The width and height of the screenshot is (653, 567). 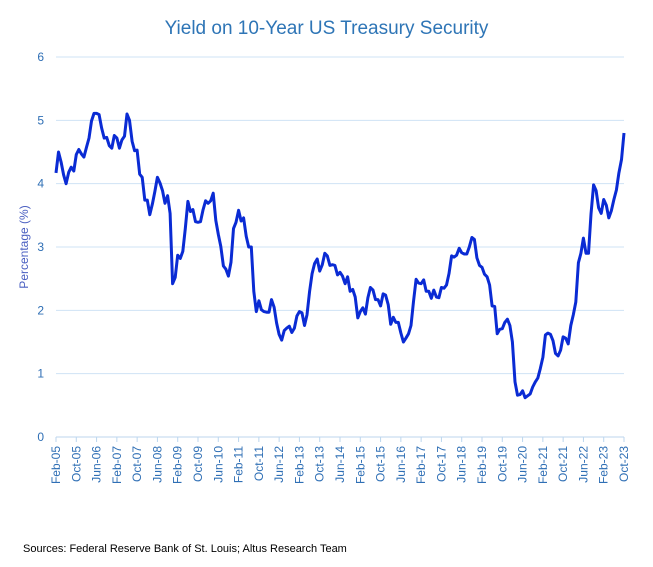 What do you see at coordinates (40, 120) in the screenshot?
I see `y-tick-label: 5` at bounding box center [40, 120].